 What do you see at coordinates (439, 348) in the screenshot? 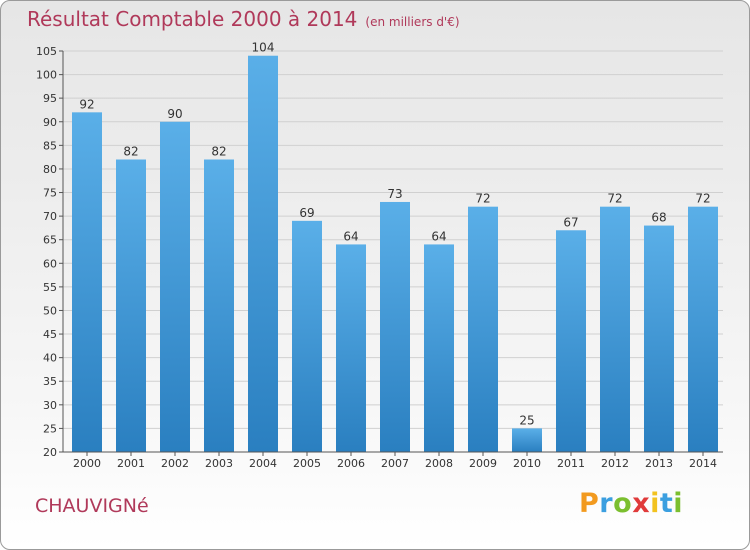
I see `bar-2008` at bounding box center [439, 348].